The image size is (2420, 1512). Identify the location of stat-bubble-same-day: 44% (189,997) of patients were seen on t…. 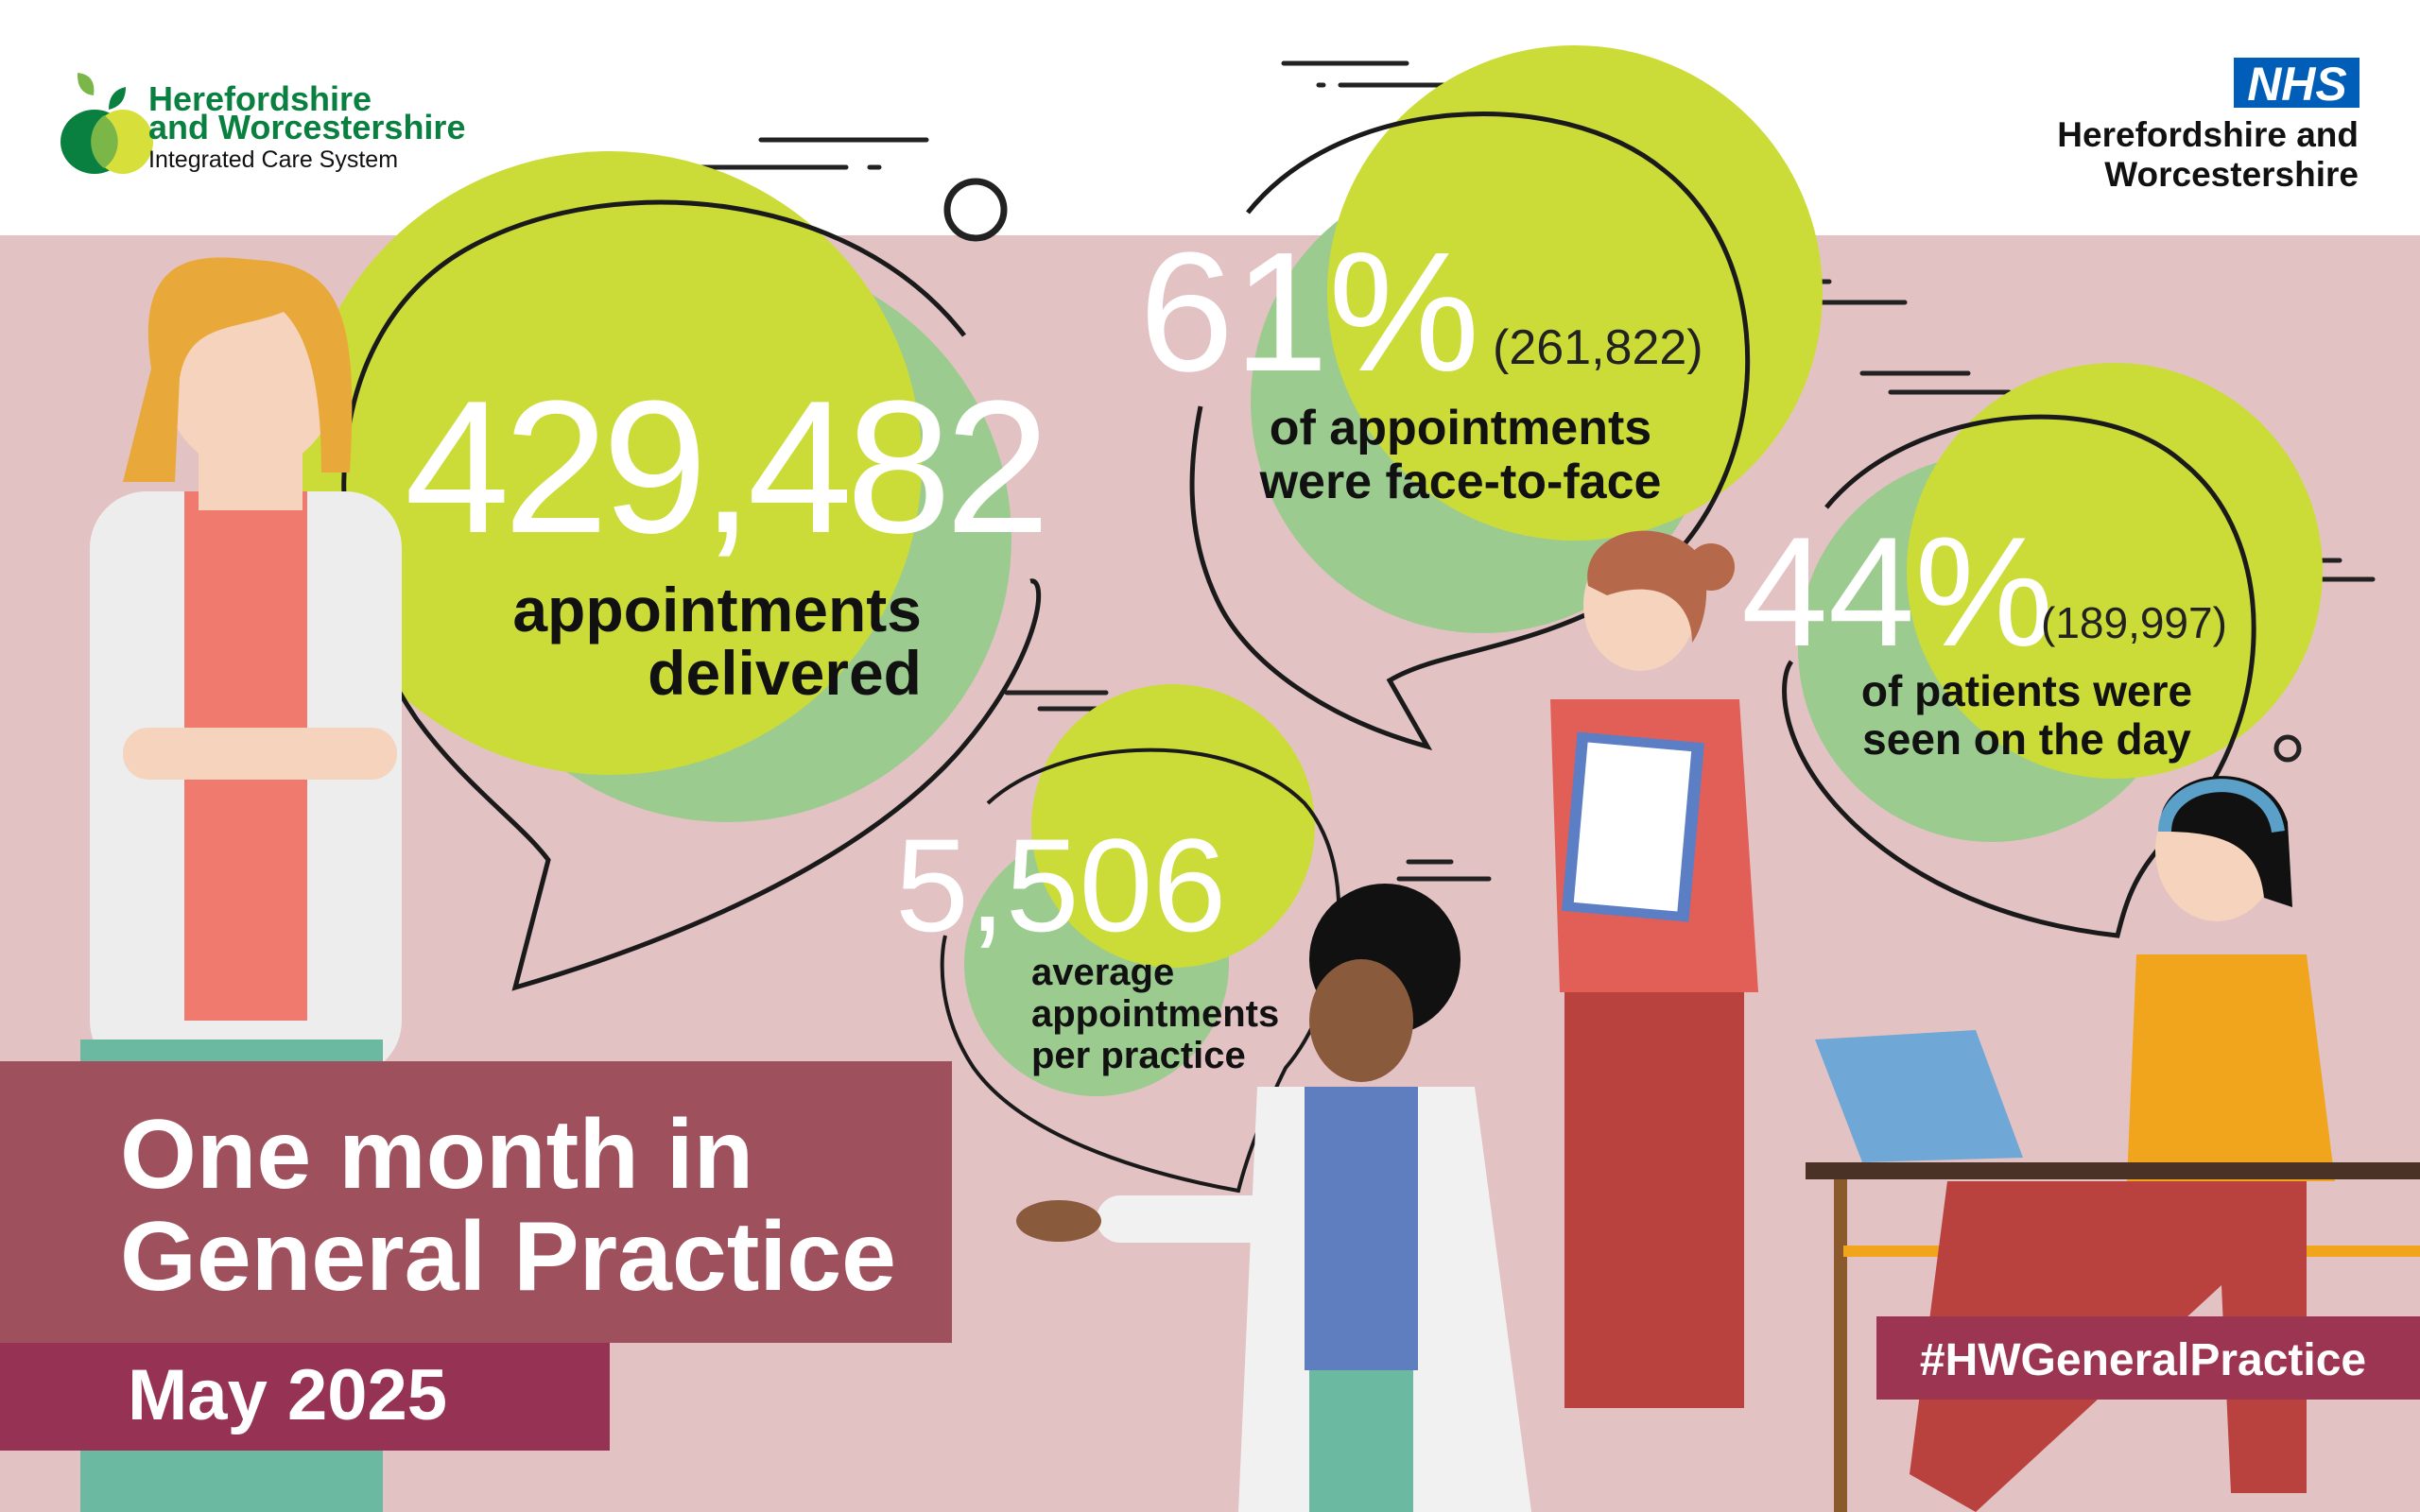
(2032, 650).